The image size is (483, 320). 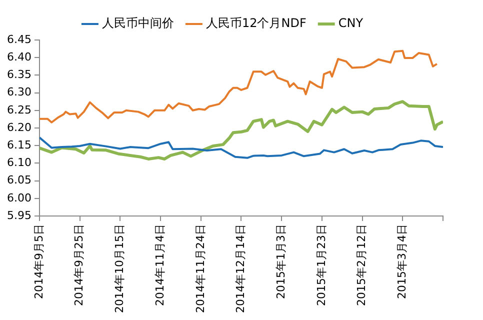 I want to click on legend-label: 人民币中间价, so click(x=138, y=23).